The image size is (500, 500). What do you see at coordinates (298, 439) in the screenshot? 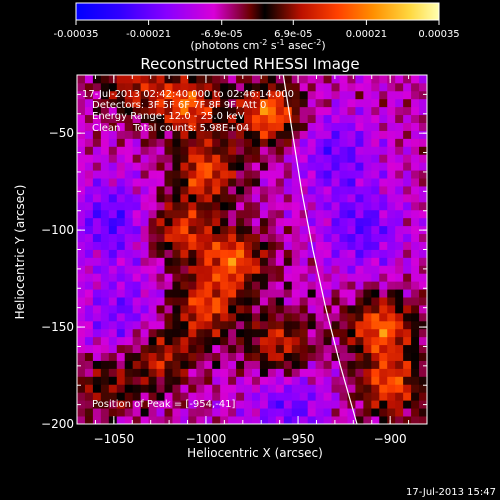
I see `x-tick-label: −950` at bounding box center [298, 439].